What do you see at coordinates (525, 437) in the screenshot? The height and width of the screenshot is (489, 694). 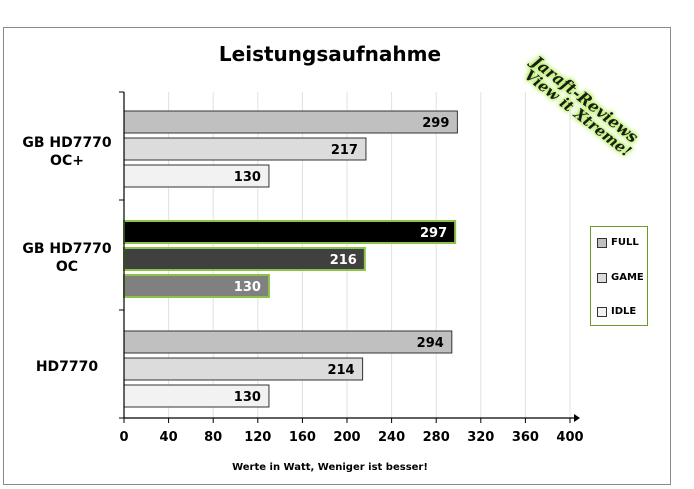 I see `x-tick-label: 360` at bounding box center [525, 437].